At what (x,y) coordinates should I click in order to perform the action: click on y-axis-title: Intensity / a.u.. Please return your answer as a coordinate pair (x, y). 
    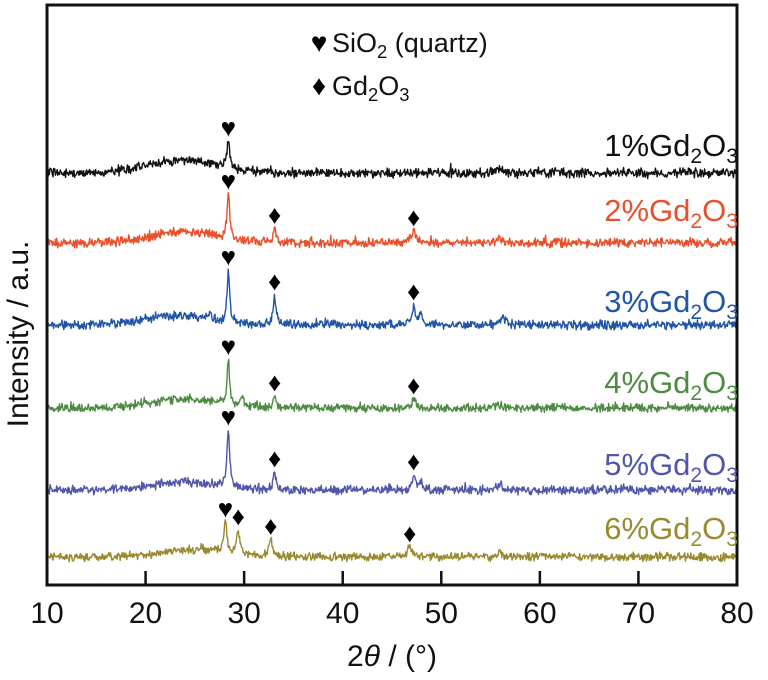
    Looking at the image, I should click on (18, 334).